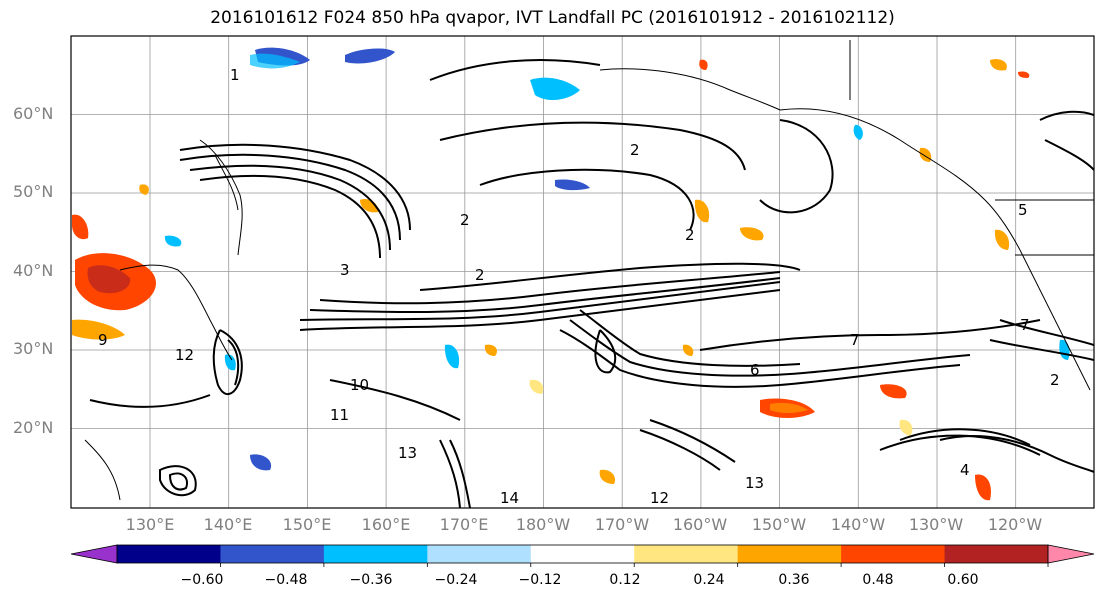  I want to click on colorbar, so click(582, 555).